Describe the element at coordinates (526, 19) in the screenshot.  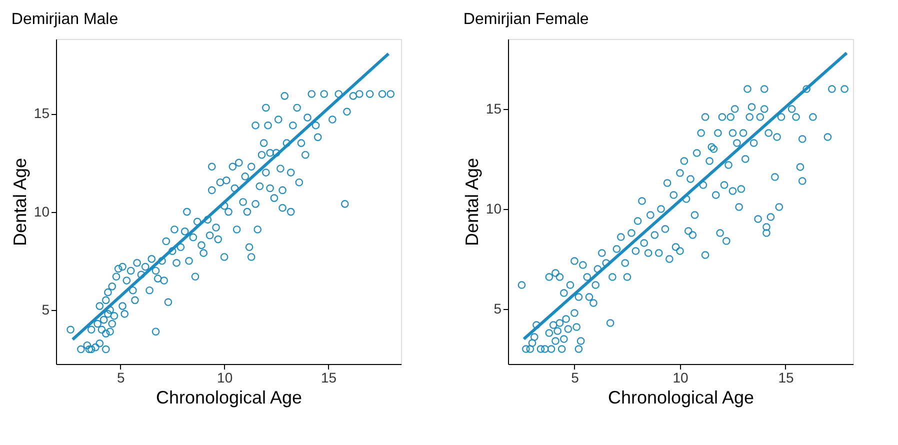
I see `chart-title: Demirjian Female` at that location.